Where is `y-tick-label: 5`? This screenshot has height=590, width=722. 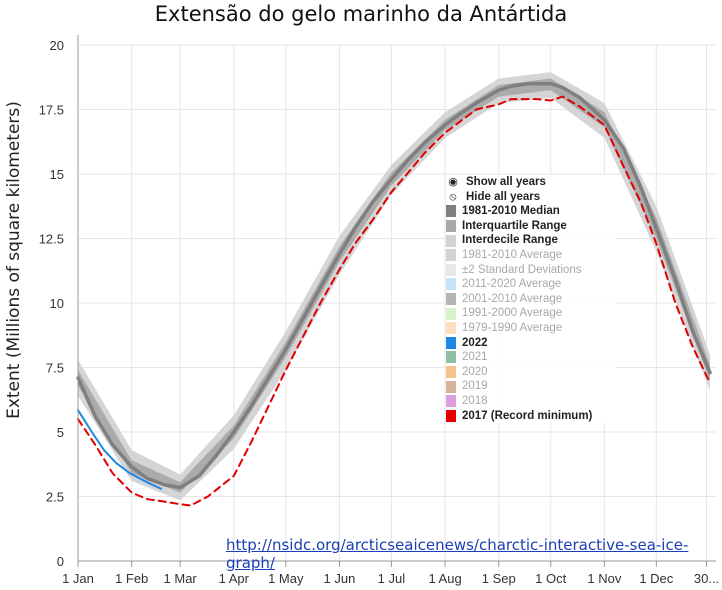 y-tick-label: 5 is located at coordinates (60, 432).